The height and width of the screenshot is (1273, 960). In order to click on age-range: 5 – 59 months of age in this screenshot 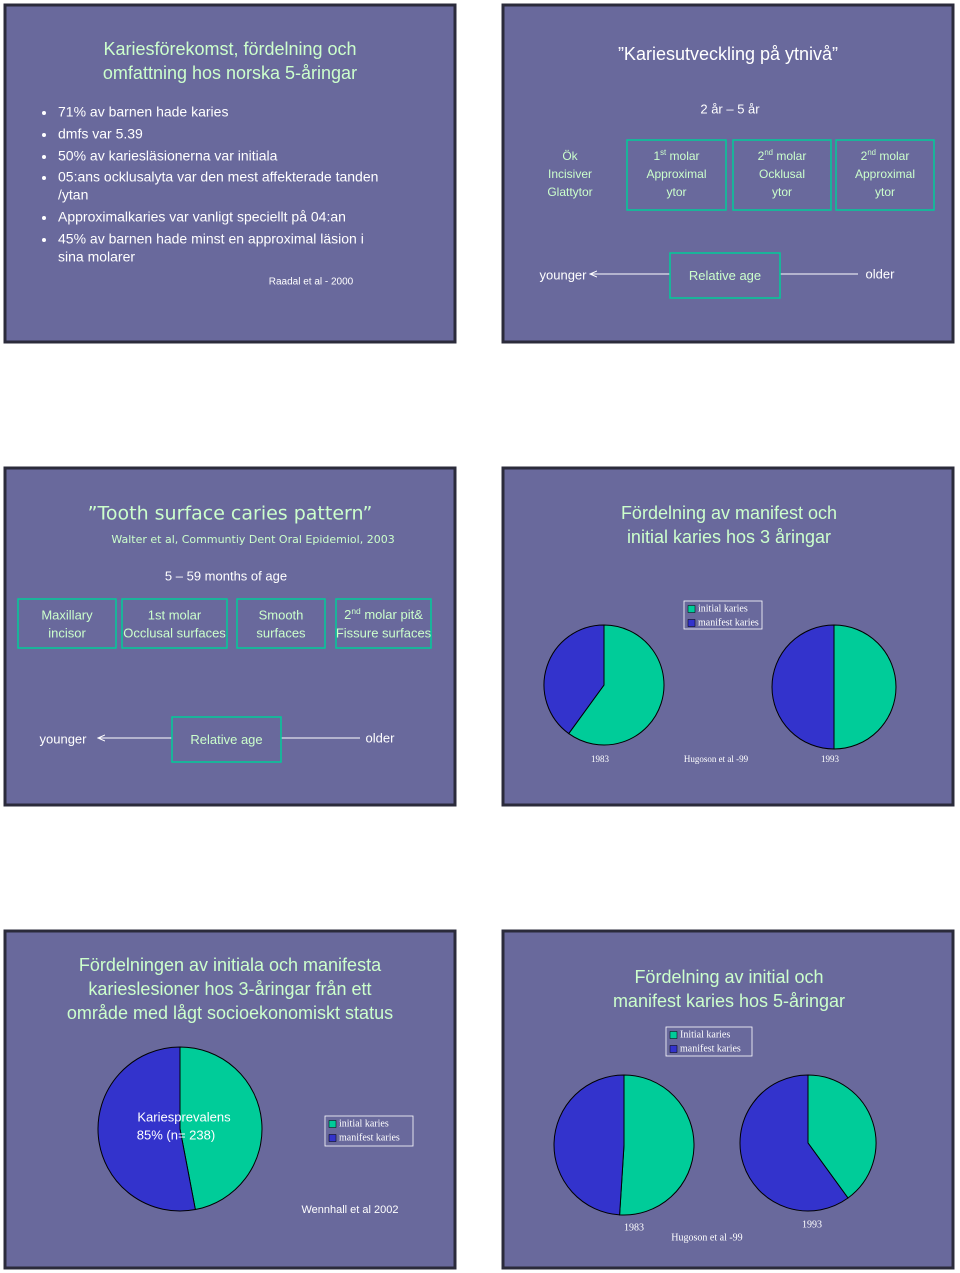, I will do `click(226, 575)`.